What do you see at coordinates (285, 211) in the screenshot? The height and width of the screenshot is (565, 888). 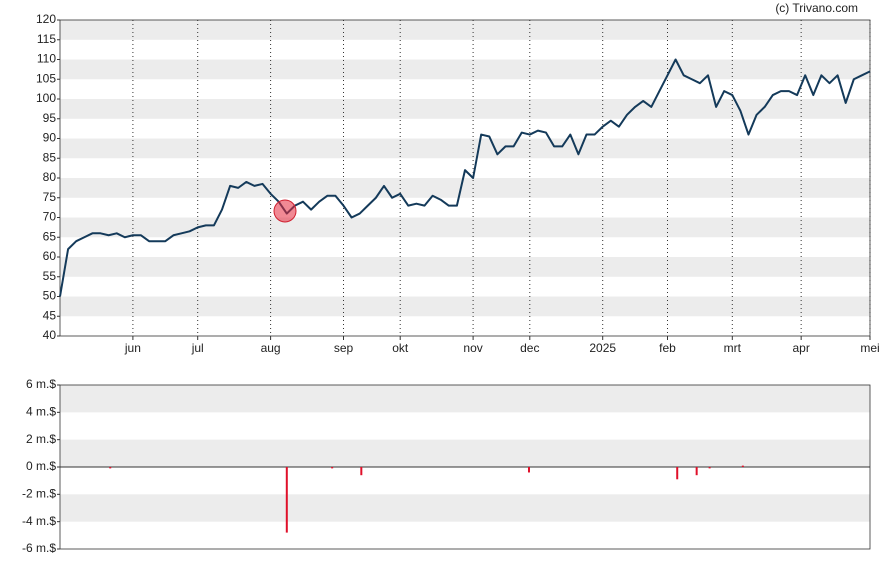 I see `highlight` at bounding box center [285, 211].